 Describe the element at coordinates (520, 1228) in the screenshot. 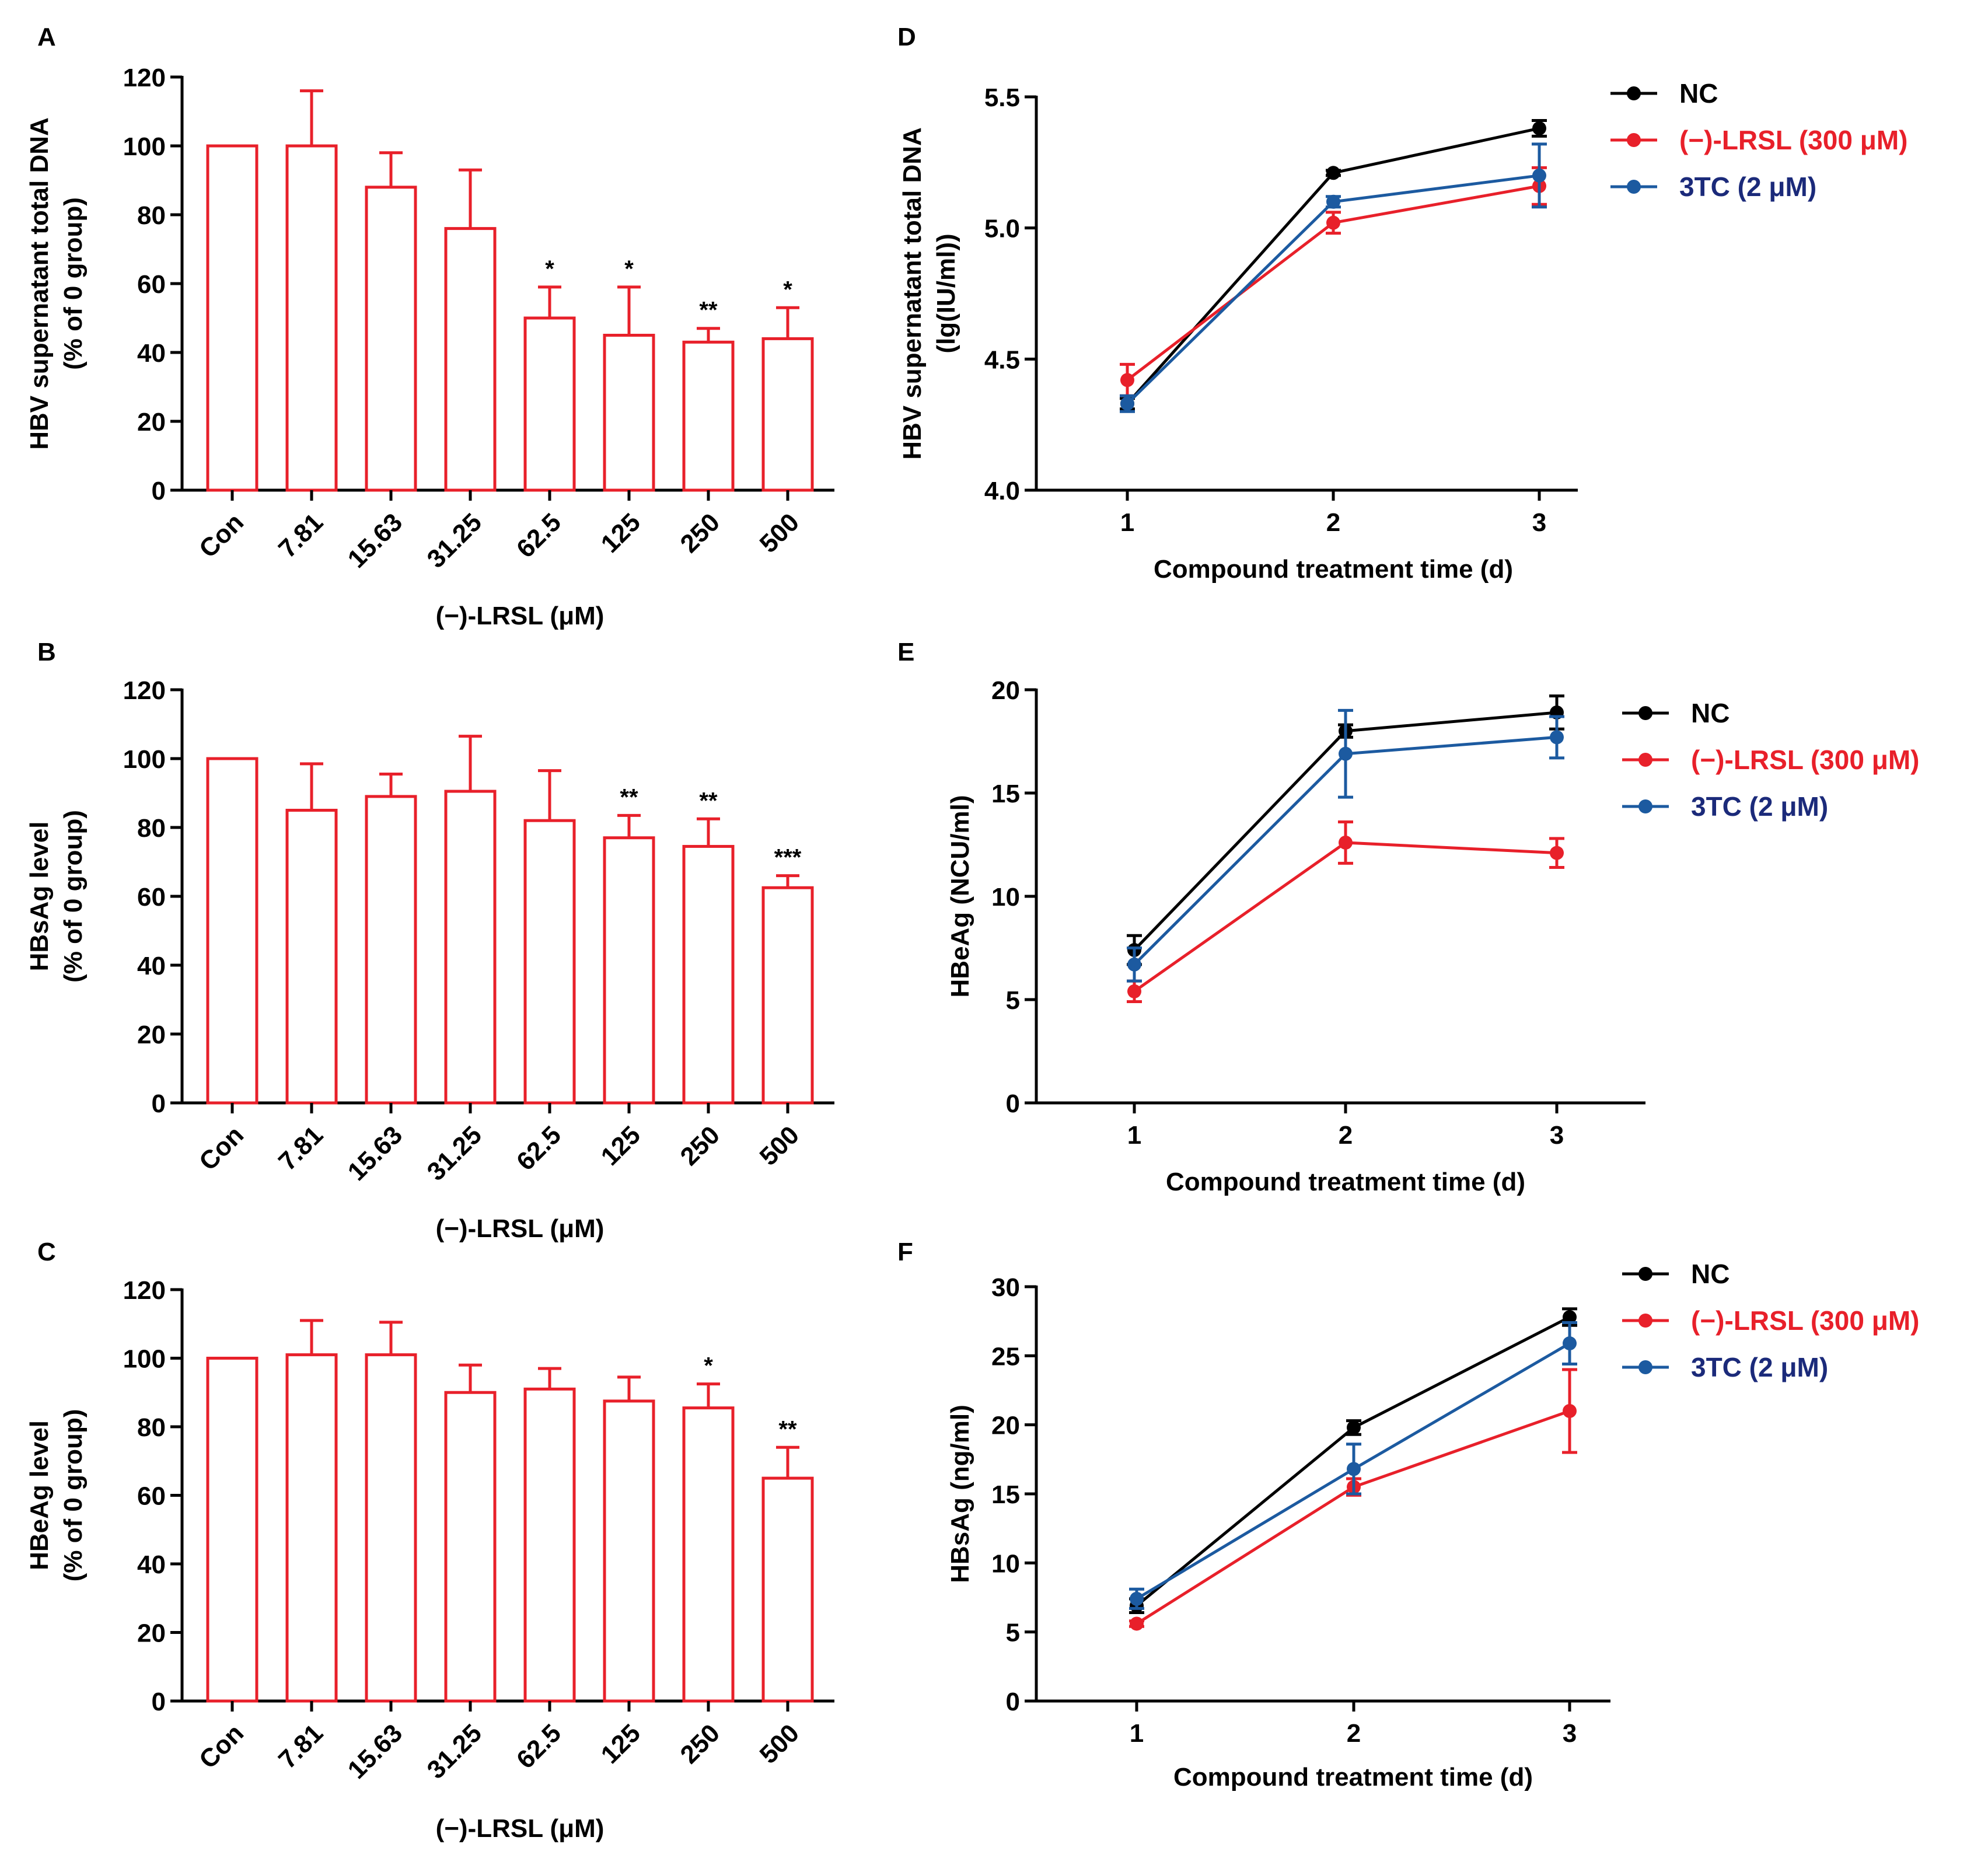

I see `x-axis-label: (−)-LRSL (μM)` at that location.